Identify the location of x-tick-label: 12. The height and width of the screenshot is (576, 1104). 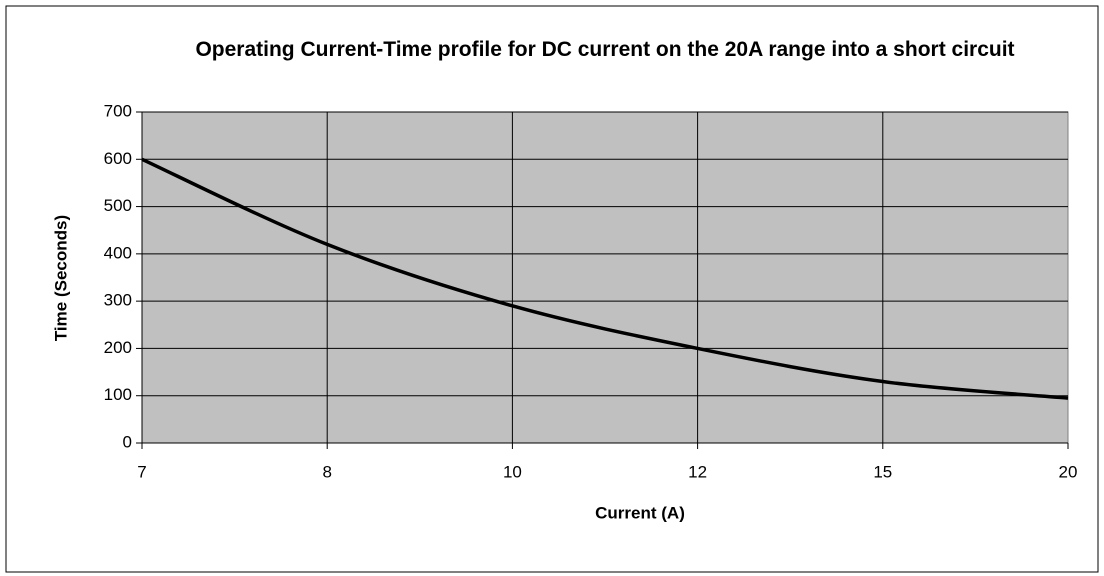
(697, 471).